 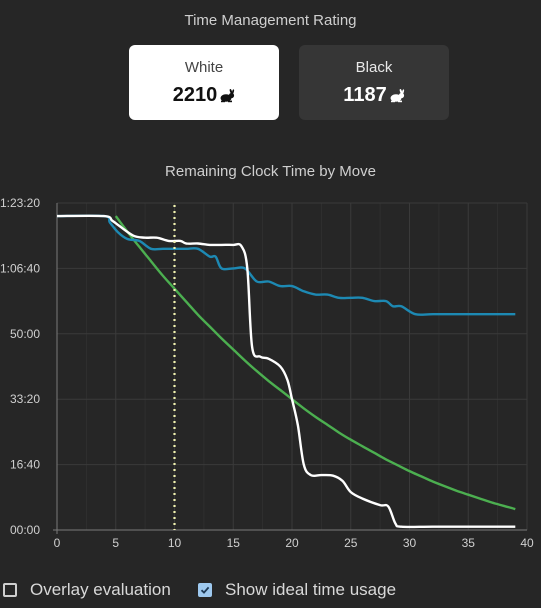 What do you see at coordinates (270, 20) in the screenshot?
I see `rating-section-title: Time Management Rating` at bounding box center [270, 20].